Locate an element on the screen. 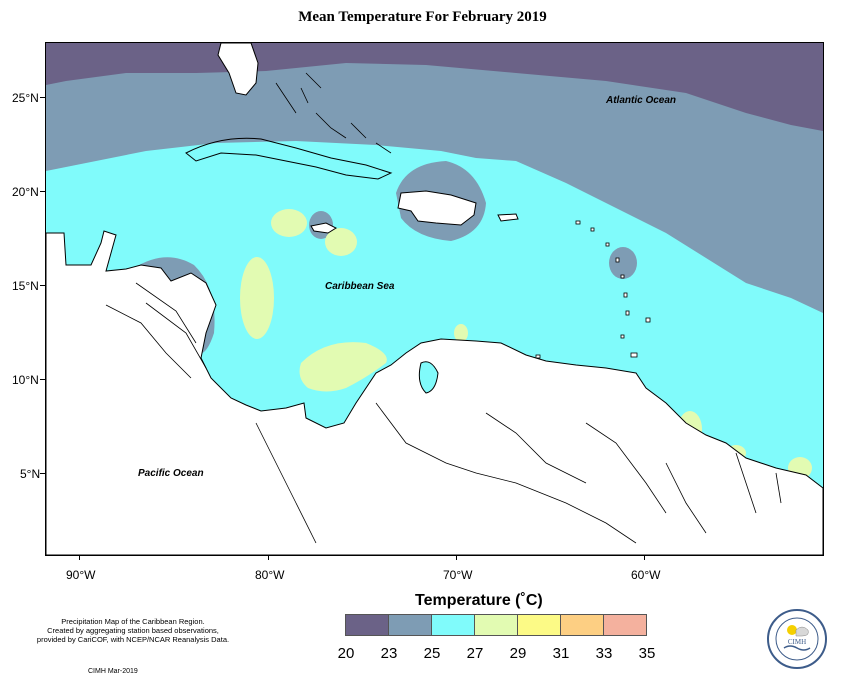 The image size is (845, 684). land-florida is located at coordinates (238, 69).